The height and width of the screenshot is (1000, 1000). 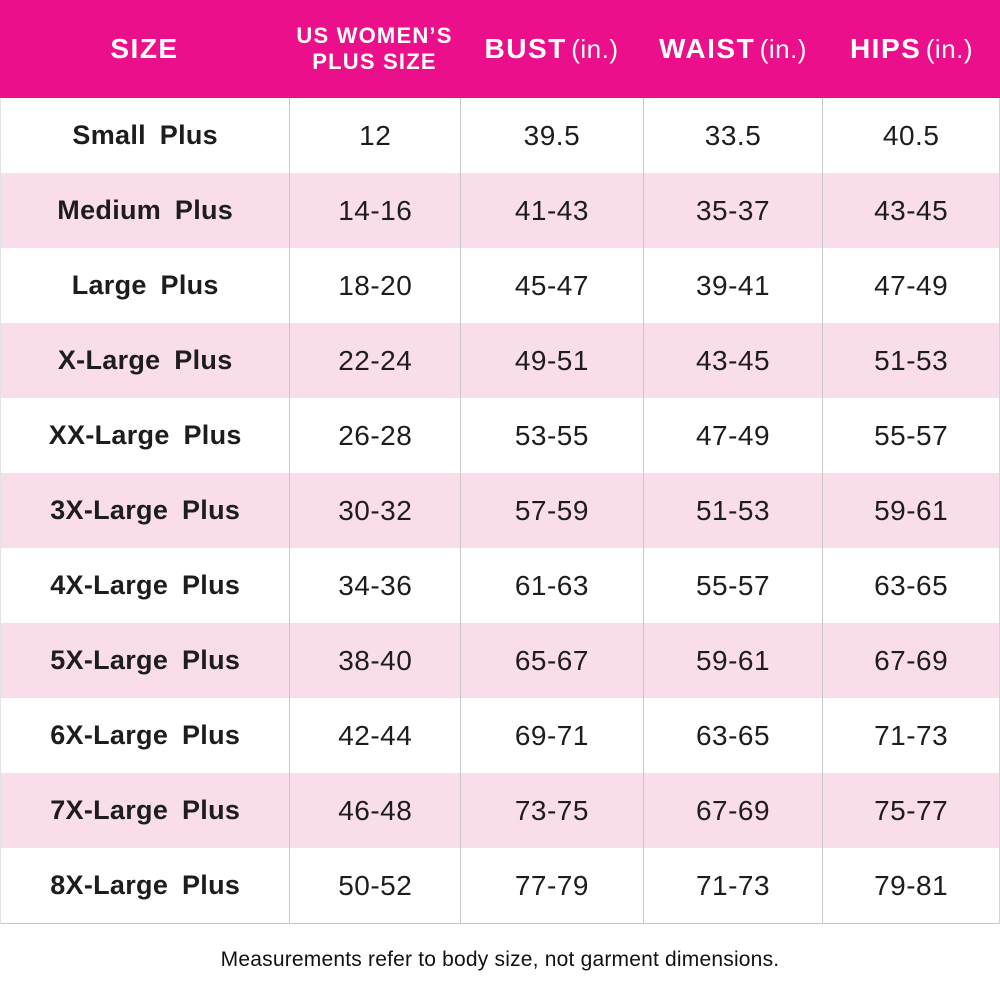 What do you see at coordinates (551, 585) in the screenshot?
I see `cell-bust: 61-63` at bounding box center [551, 585].